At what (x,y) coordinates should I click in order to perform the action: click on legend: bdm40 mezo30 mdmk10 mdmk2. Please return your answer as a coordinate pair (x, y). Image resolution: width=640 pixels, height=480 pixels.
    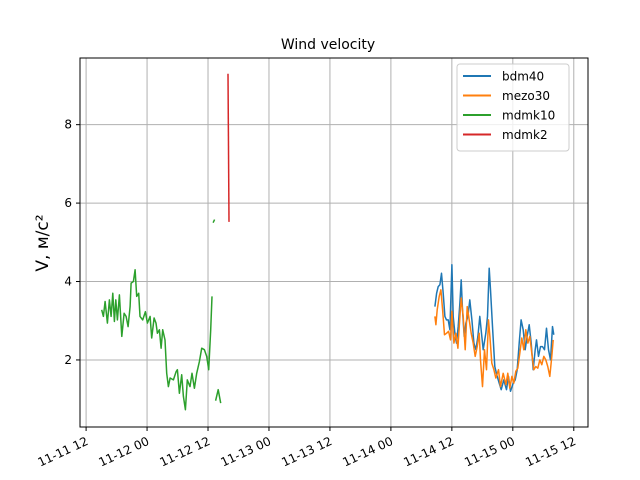
    Looking at the image, I should click on (513, 107).